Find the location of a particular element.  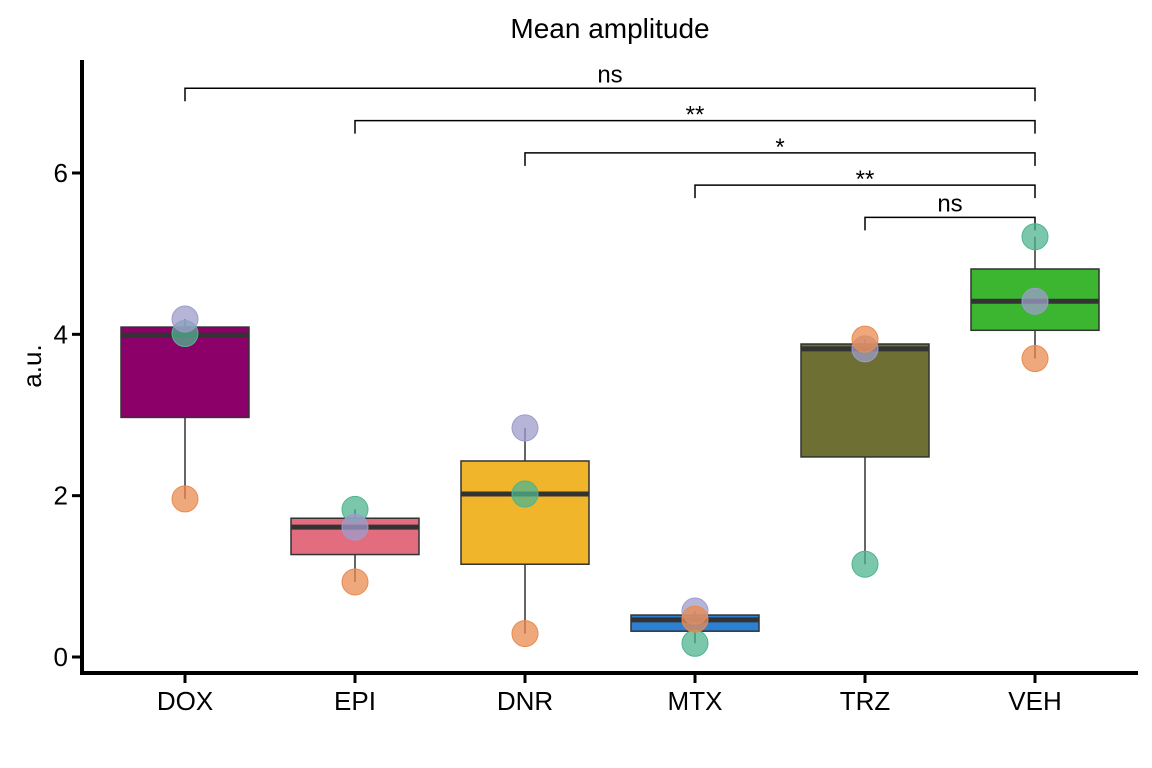

significance-label-epi-veh: ** is located at coordinates (695, 115).